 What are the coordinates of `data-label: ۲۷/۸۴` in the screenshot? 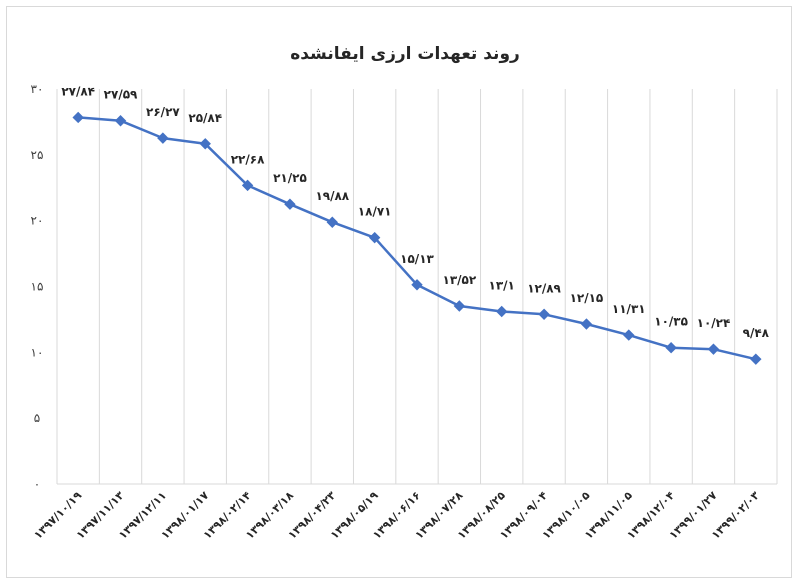 It's located at (78, 91).